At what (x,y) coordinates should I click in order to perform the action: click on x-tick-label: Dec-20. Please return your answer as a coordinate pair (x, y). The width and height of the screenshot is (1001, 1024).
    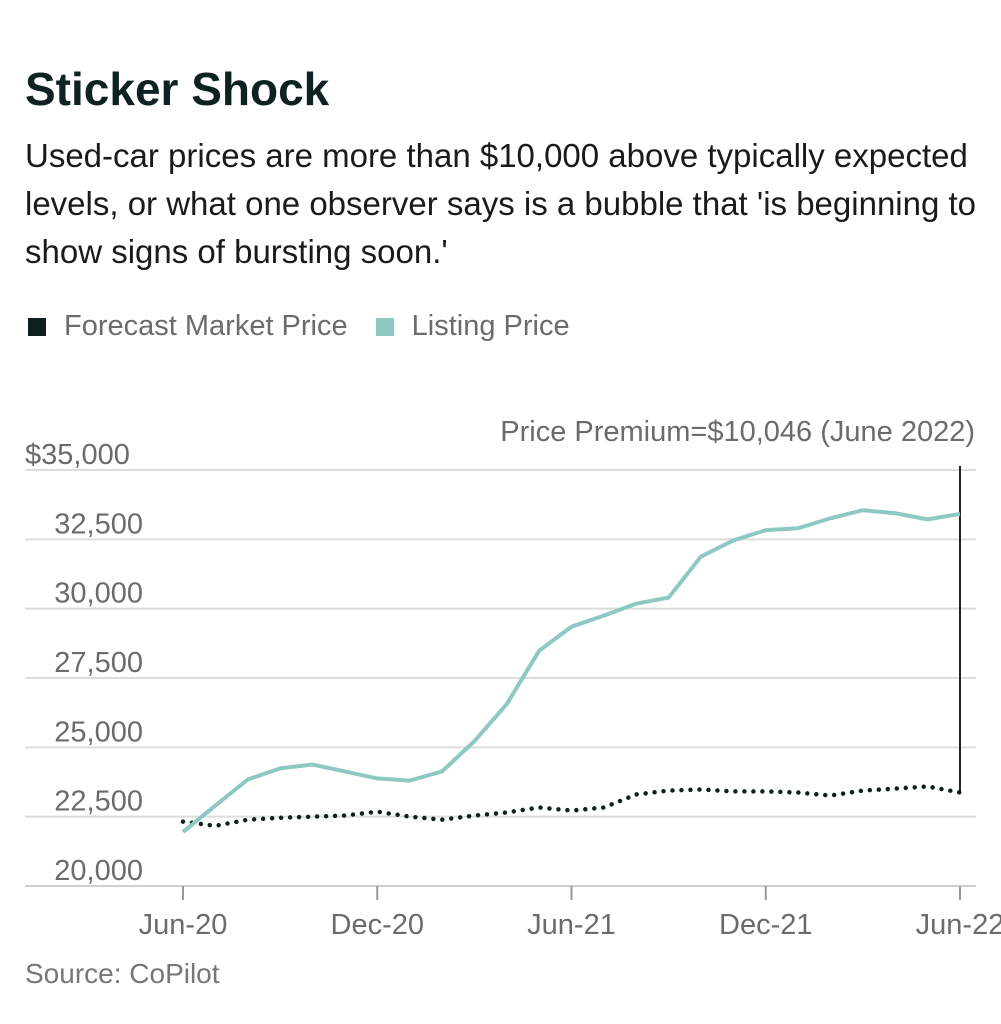
    Looking at the image, I should click on (378, 925).